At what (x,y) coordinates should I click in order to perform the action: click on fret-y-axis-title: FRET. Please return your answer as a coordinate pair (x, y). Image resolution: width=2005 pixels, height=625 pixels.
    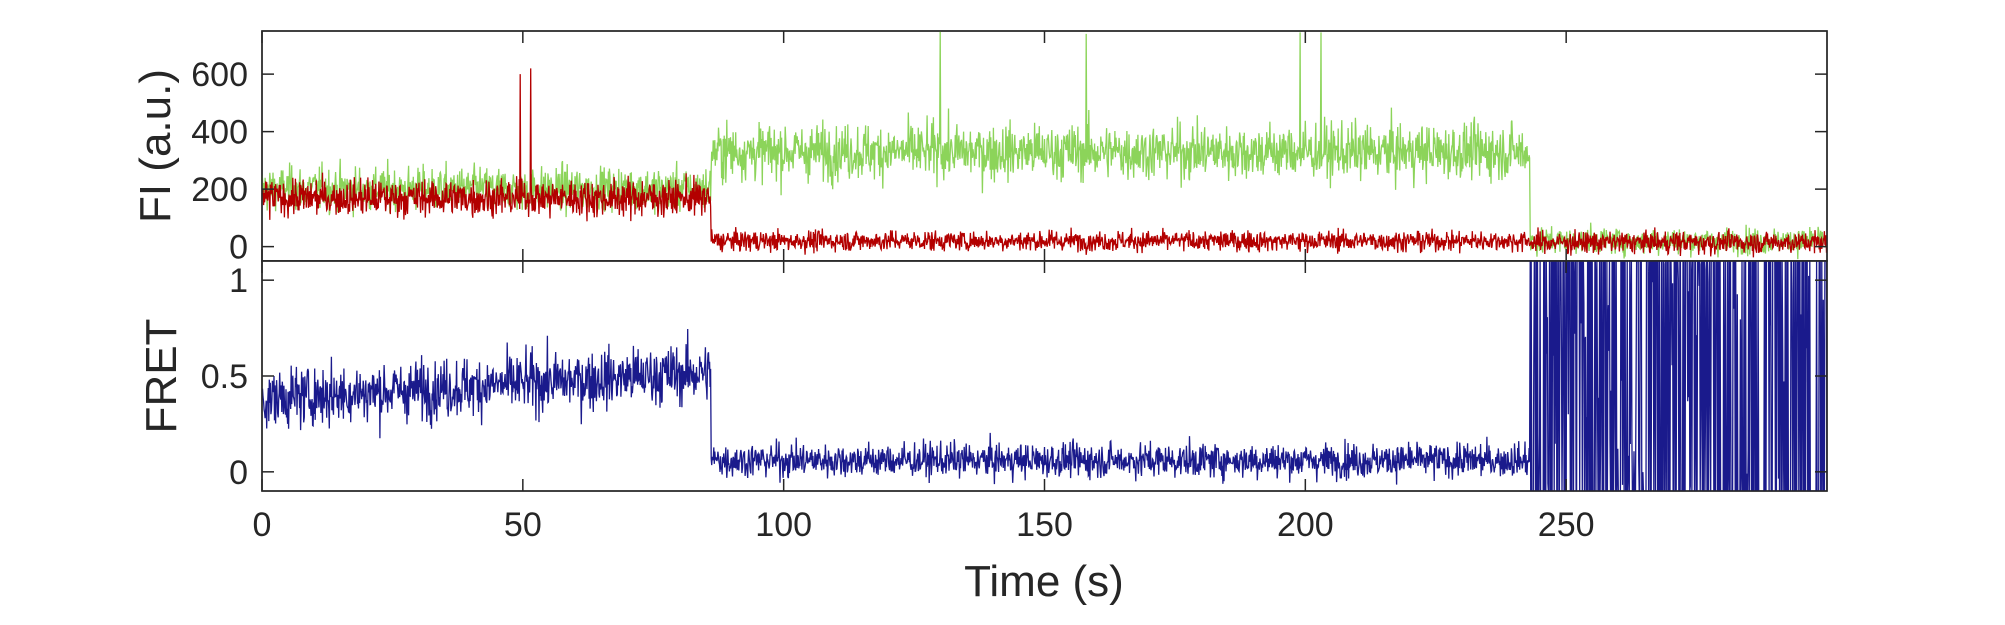
    Looking at the image, I should click on (161, 376).